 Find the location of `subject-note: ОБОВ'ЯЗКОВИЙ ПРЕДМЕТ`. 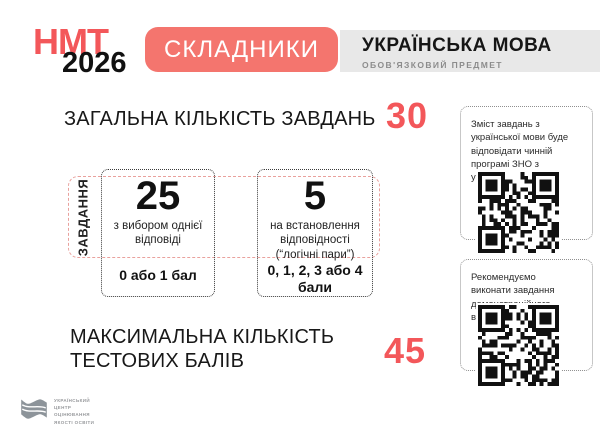

subject-note: ОБОВ'ЯЗКОВИЙ ПРЕДМЕТ is located at coordinates (432, 65).